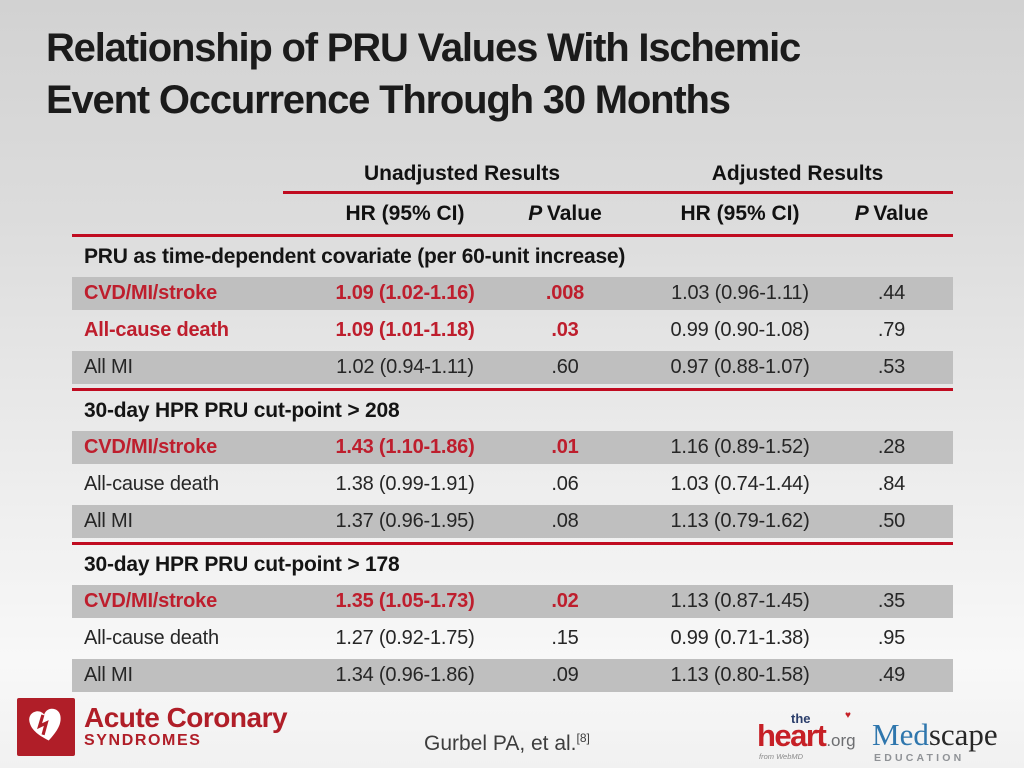 The height and width of the screenshot is (768, 1024). What do you see at coordinates (565, 601) in the screenshot?
I see `cell-u-p: .02` at bounding box center [565, 601].